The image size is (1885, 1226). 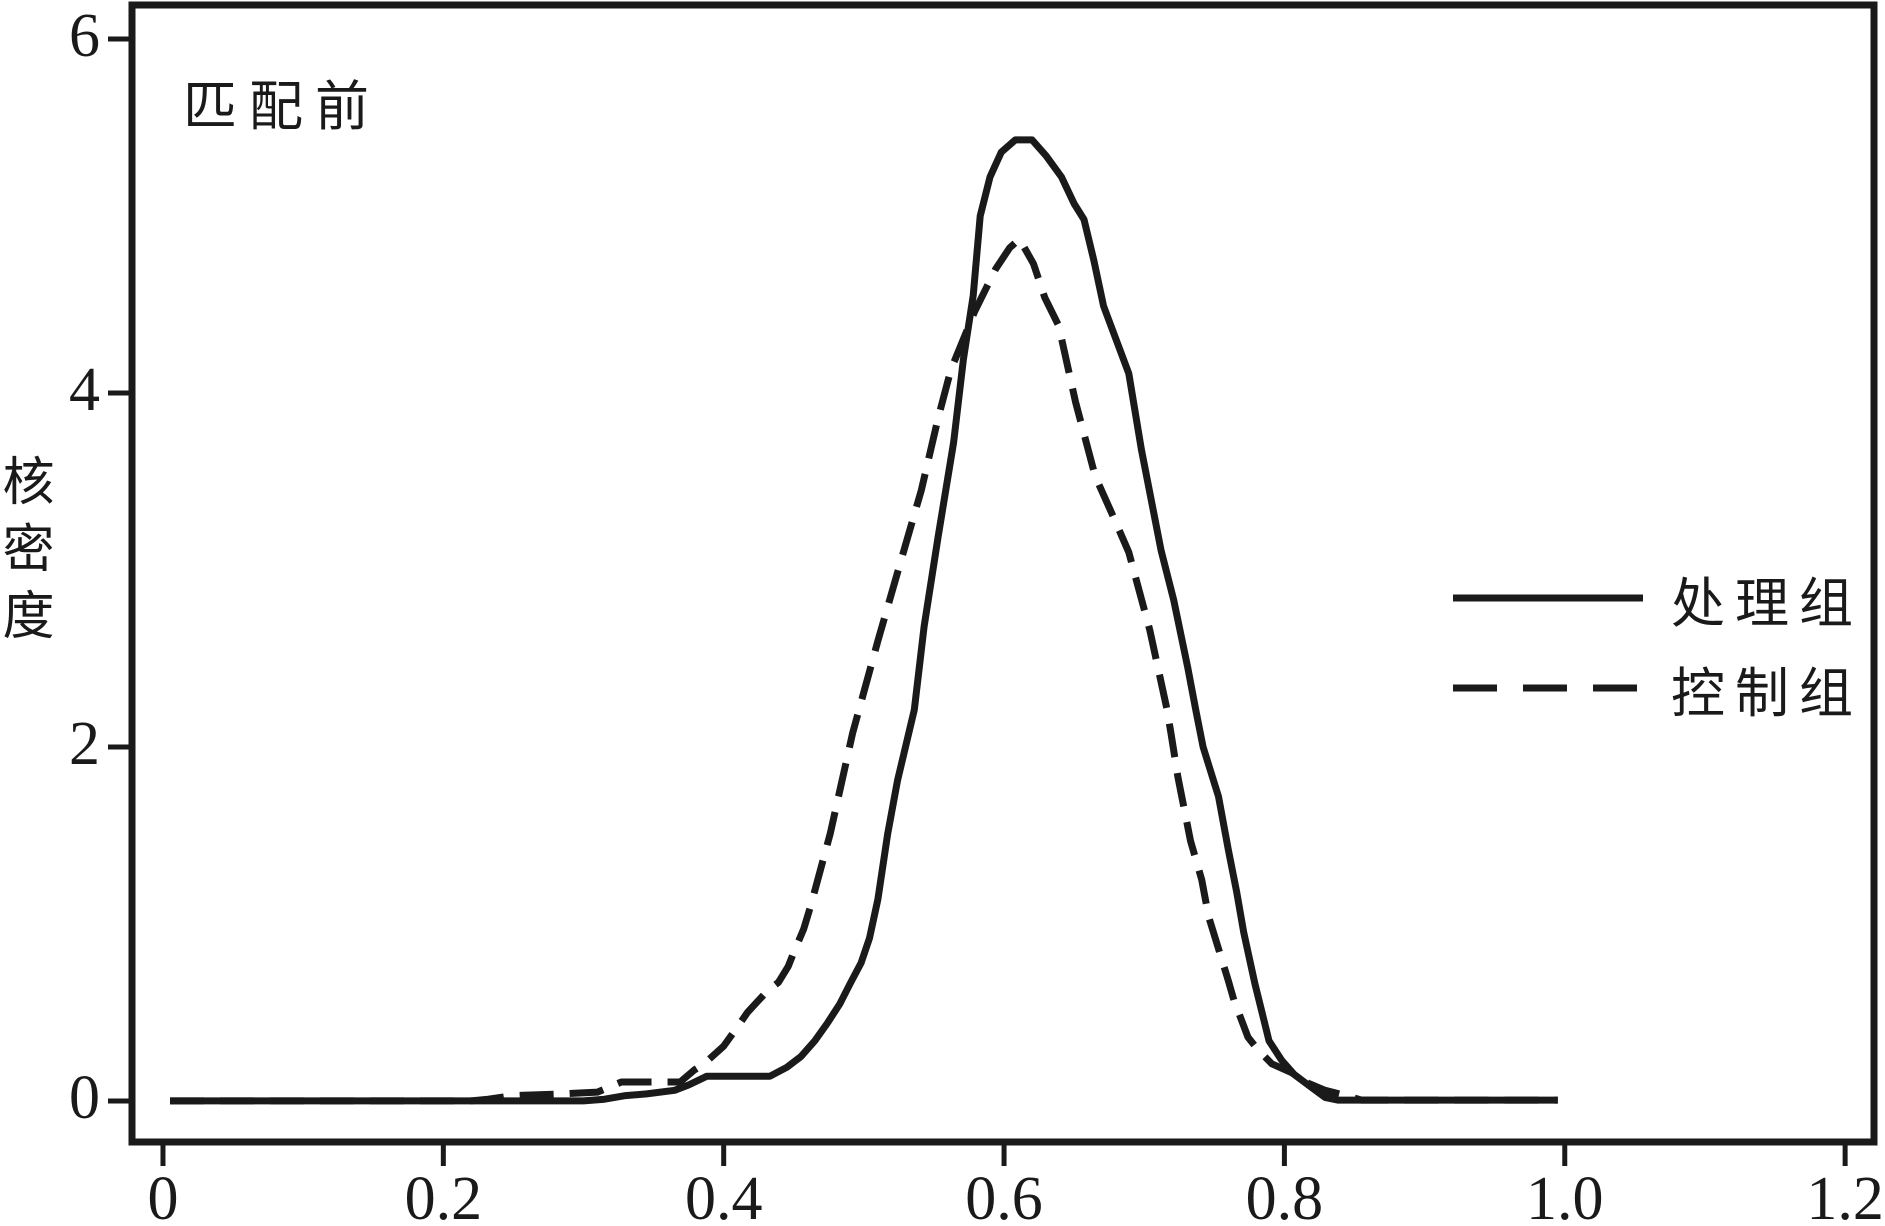 What do you see at coordinates (84, 35) in the screenshot?
I see `y-tick-label: 6` at bounding box center [84, 35].